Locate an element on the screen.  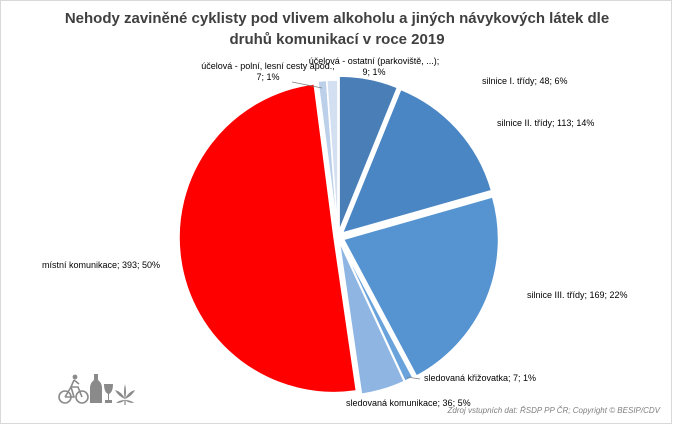
slice-label-4: sledovaná křižovatka; 7; 1% is located at coordinates (480, 378).